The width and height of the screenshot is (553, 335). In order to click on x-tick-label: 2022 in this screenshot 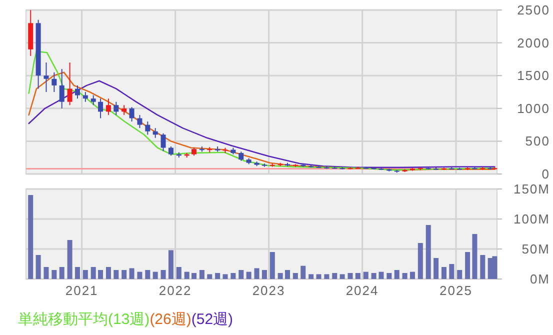, I will do `click(175, 290)`.